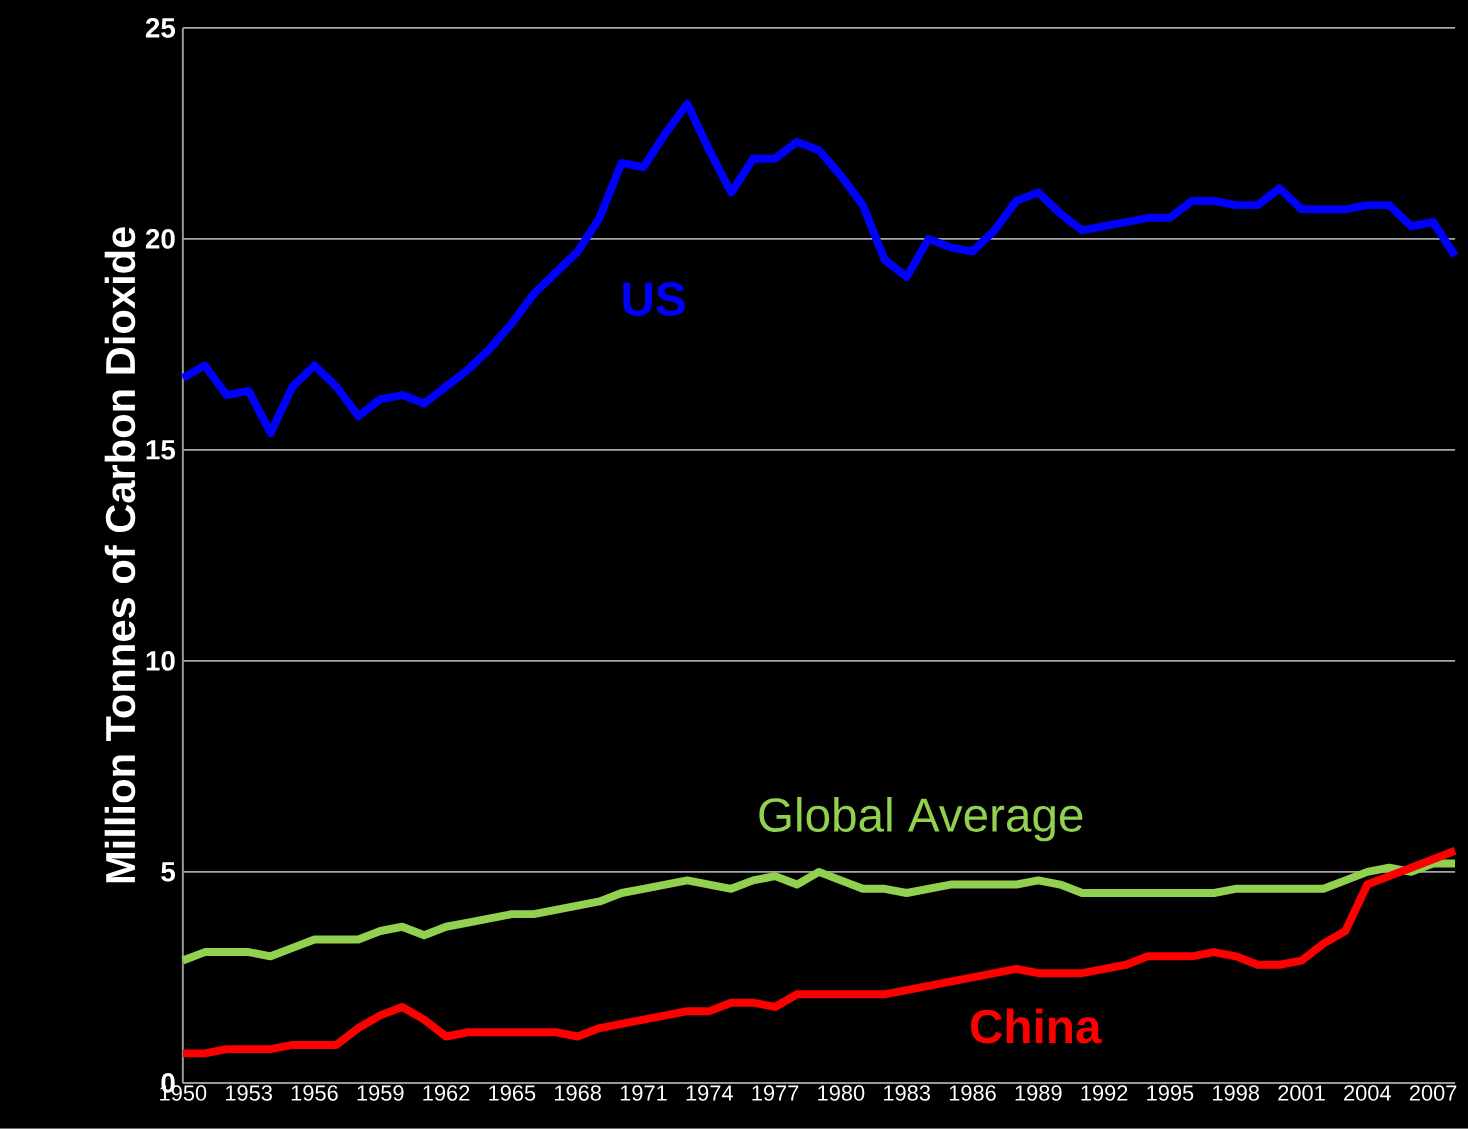 This screenshot has width=1468, height=1129. I want to click on y-tick-label: 5, so click(168, 872).